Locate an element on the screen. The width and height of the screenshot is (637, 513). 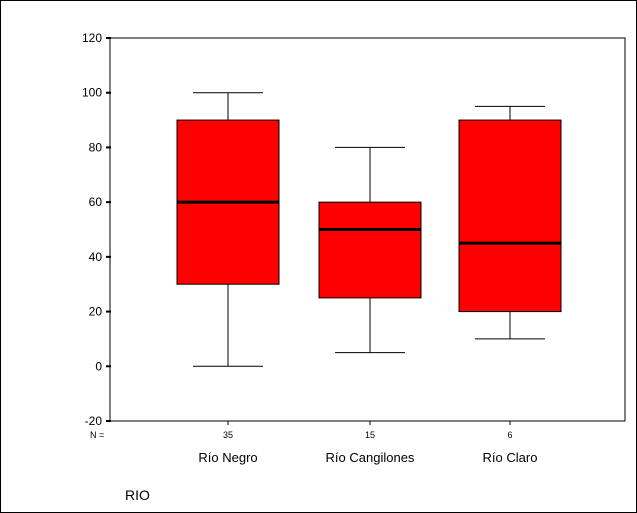
category-label: Río Claro is located at coordinates (510, 457).